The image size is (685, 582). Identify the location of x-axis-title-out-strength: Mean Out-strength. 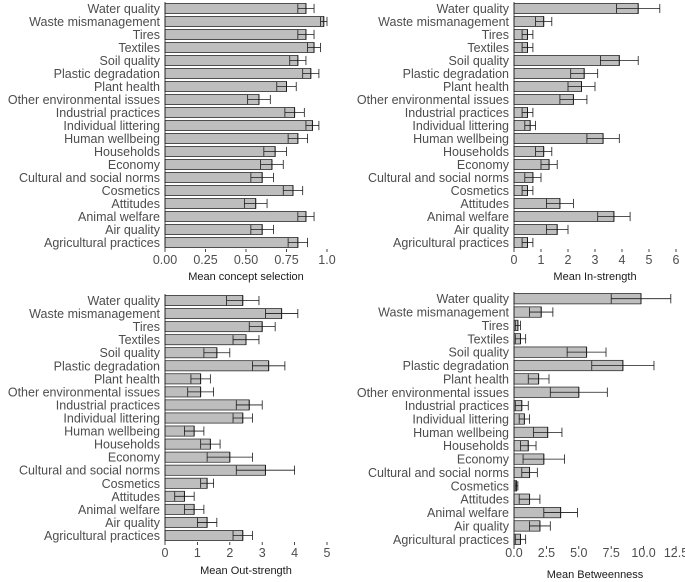
(246, 571).